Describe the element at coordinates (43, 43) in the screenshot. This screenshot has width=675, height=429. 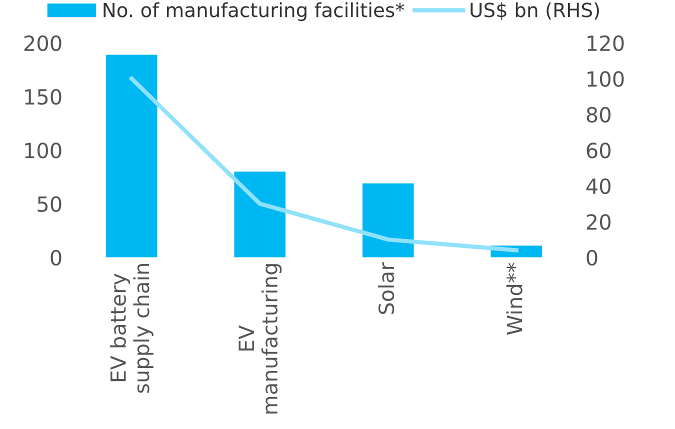
I see `y-tick-label: 200` at that location.